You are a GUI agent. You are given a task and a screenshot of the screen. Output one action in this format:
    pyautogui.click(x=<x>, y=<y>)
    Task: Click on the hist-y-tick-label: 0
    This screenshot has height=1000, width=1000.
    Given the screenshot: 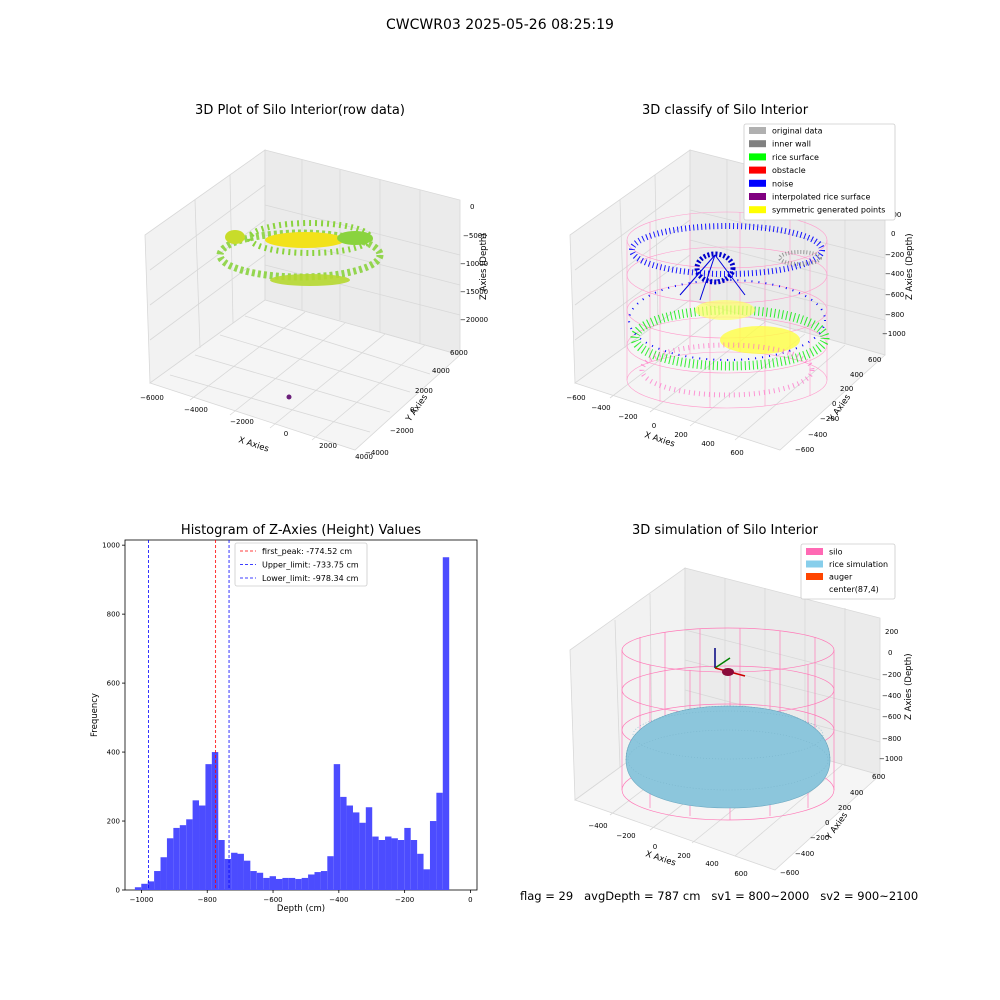 What is the action you would take?
    pyautogui.click(x=118, y=891)
    